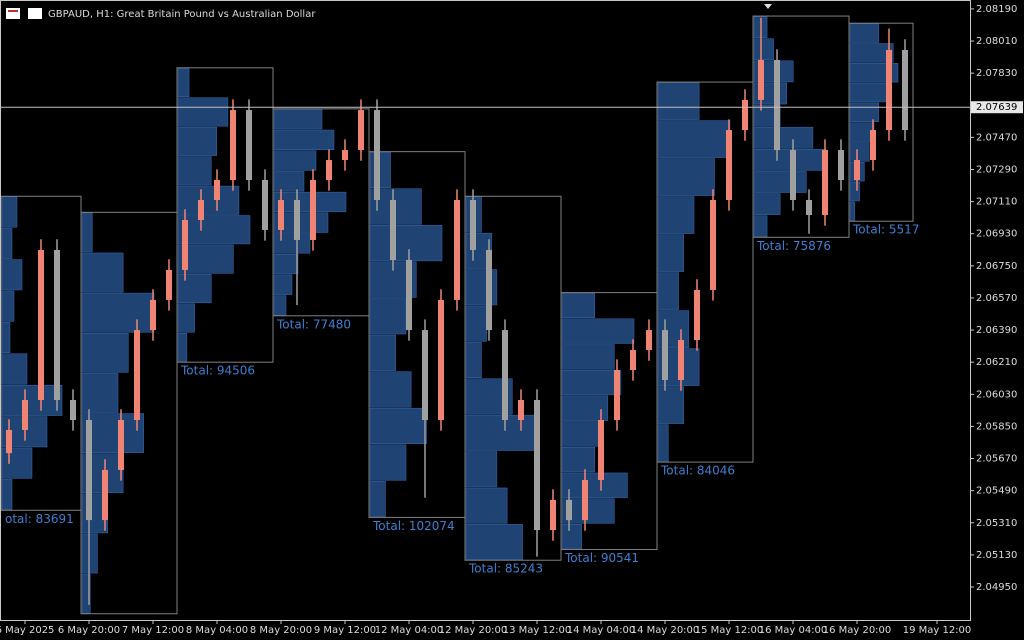 This screenshot has width=1024, height=640. What do you see at coordinates (996, 266) in the screenshot?
I see `y-tick-label: 2.06750` at bounding box center [996, 266].